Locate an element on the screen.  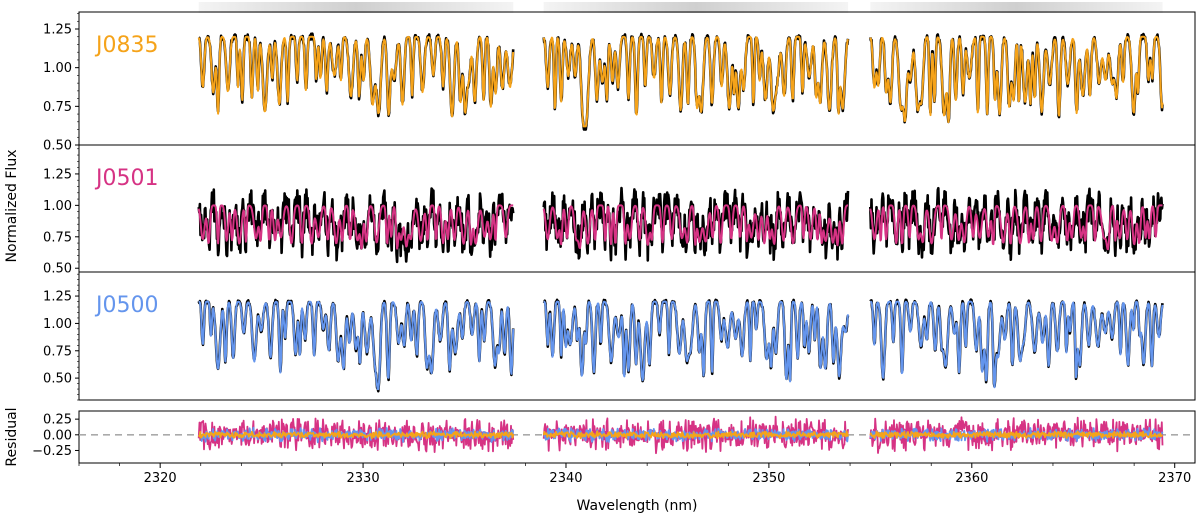
panel-frame-residual is located at coordinates (637, 437).